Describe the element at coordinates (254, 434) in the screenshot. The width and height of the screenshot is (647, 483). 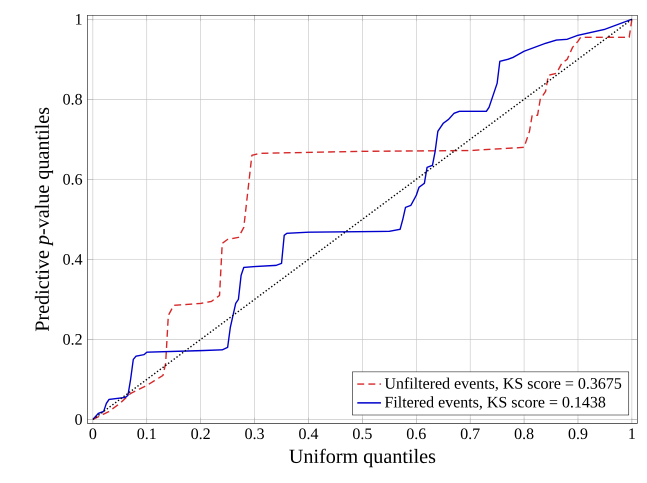
I see `x-tick-label: 0.3` at that location.